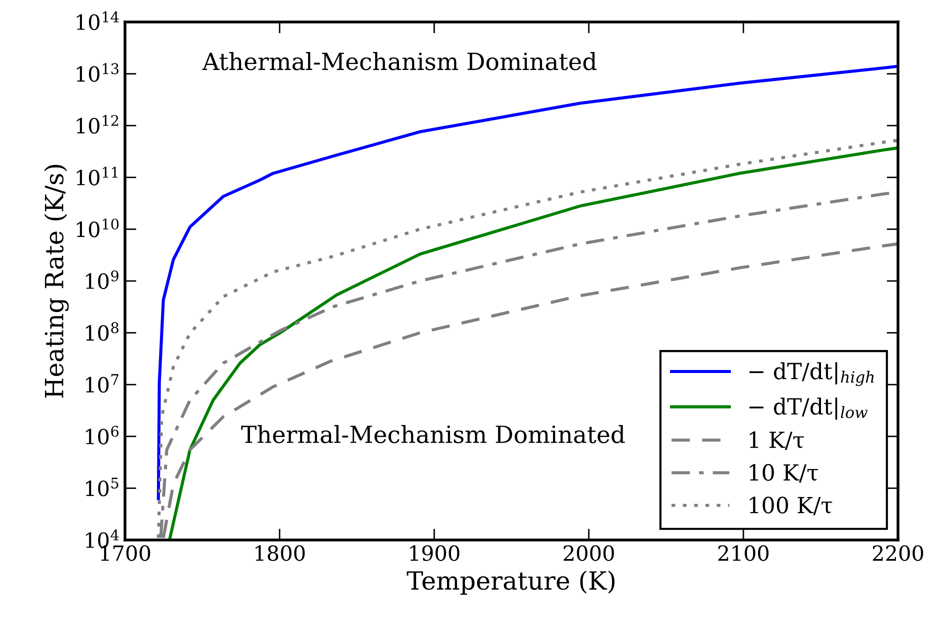 Image resolution: width=930 pixels, height=623 pixels. Describe the element at coordinates (102, 383) in the screenshot. I see `y-tick-label: 10$^{7}$` at that location.